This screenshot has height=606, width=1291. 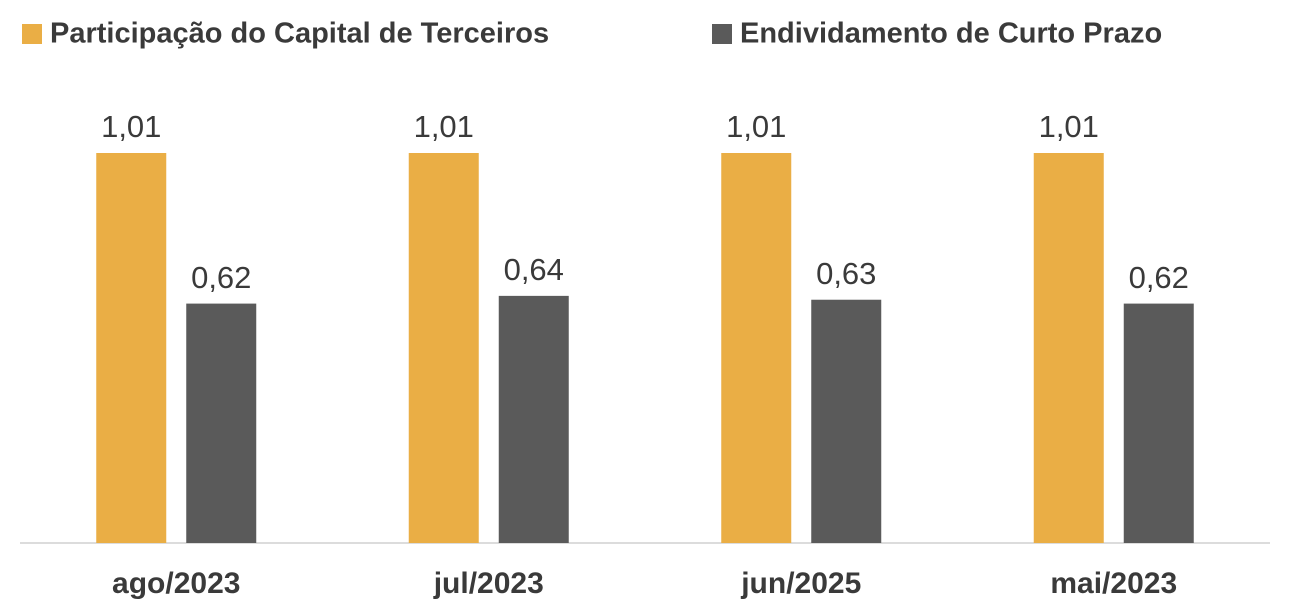 I want to click on x-tick-label: jun/2025, so click(x=800, y=583).